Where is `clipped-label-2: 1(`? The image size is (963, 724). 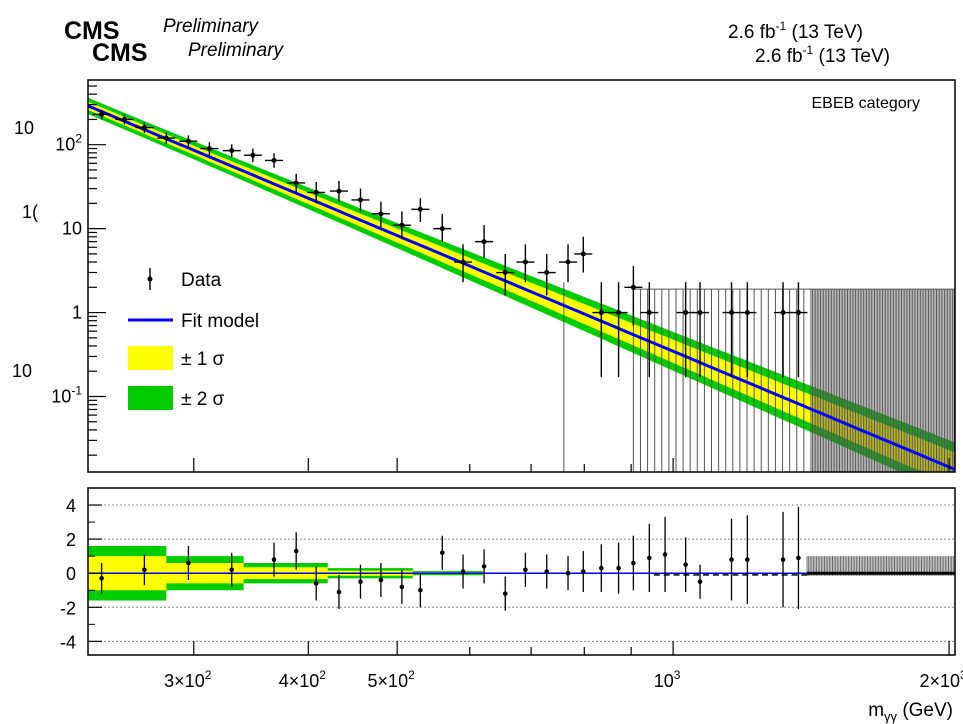 clipped-label-2: 1( is located at coordinates (30, 212).